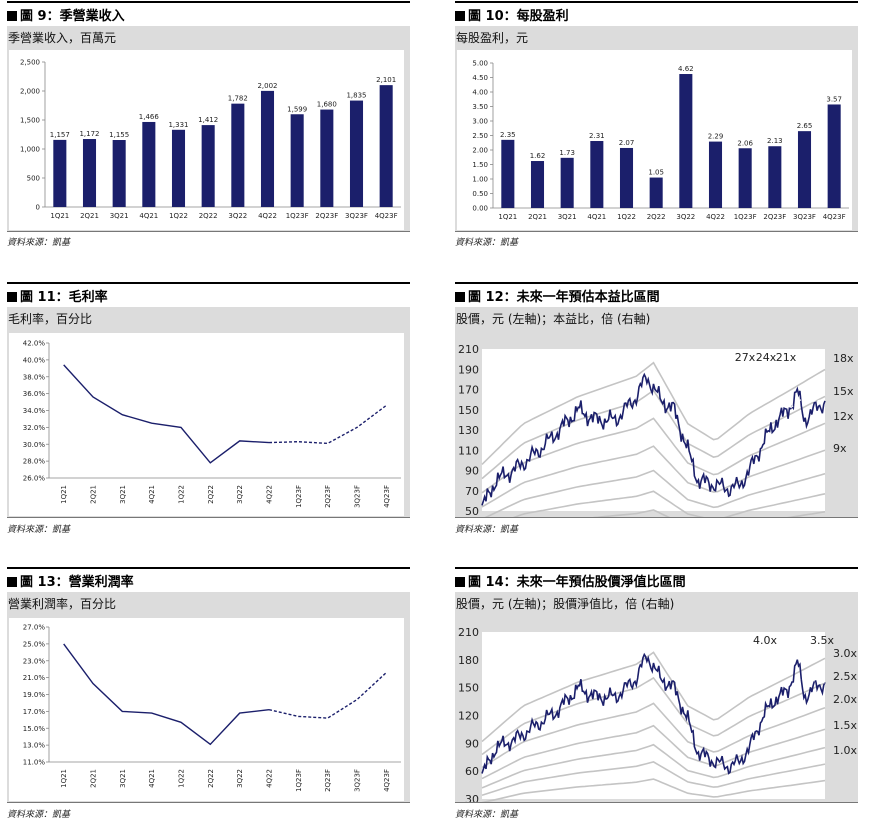  Describe the element at coordinates (843, 358) in the screenshot. I see `band-label-right: 18x` at that location.